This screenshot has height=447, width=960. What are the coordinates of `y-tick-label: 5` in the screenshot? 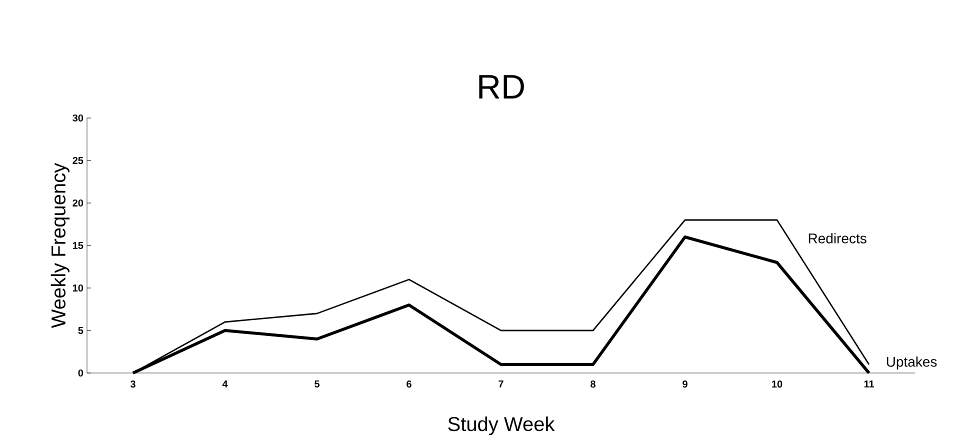 It's located at (81, 330).